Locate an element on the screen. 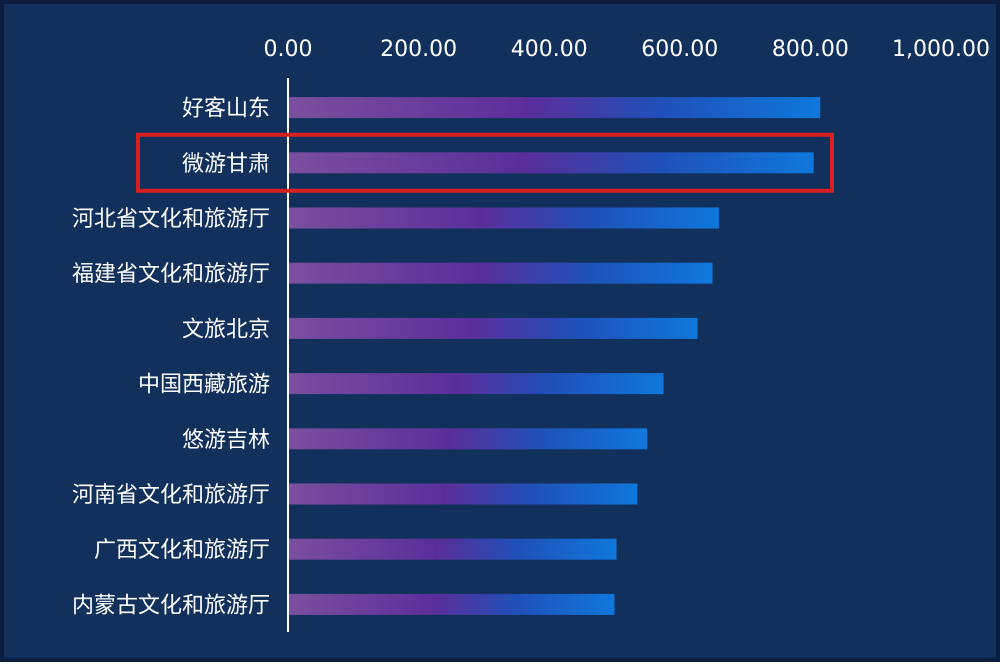 The image size is (1000, 666). category-label: 文旅北京 is located at coordinates (226, 329).